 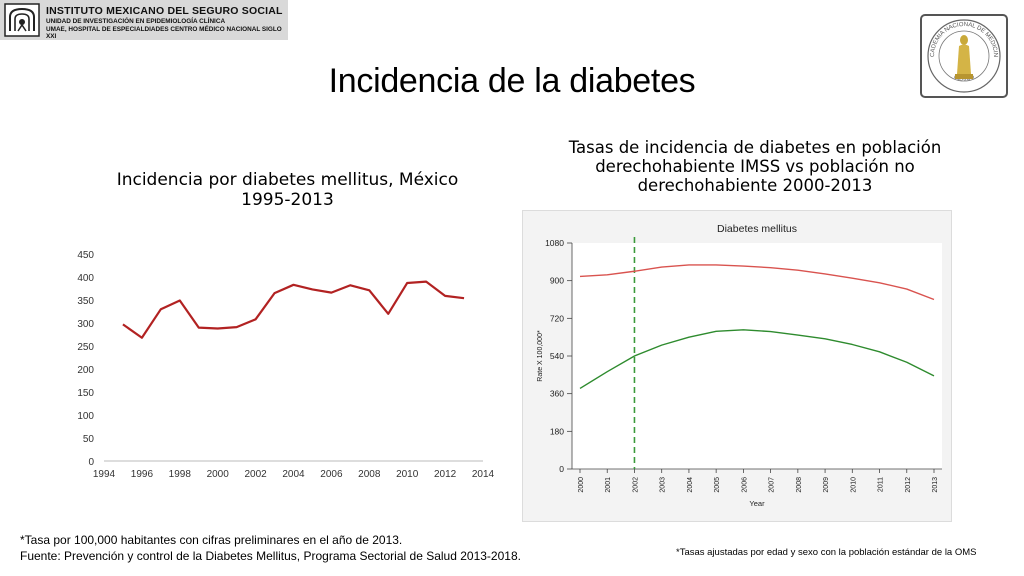 I want to click on page-title: Incidencia de la diabetes, so click(x=512, y=81).